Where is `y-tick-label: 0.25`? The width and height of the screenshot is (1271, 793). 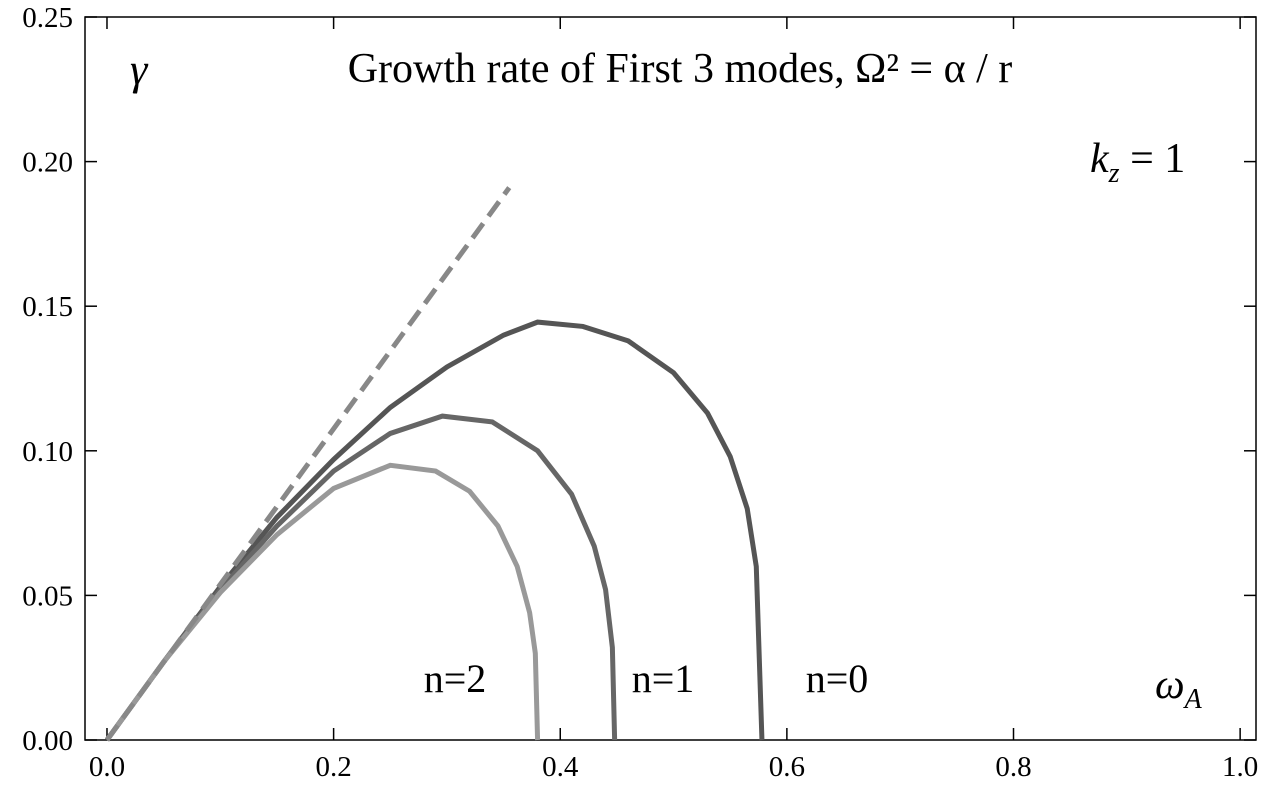 y-tick-label: 0.25 is located at coordinates (47, 18).